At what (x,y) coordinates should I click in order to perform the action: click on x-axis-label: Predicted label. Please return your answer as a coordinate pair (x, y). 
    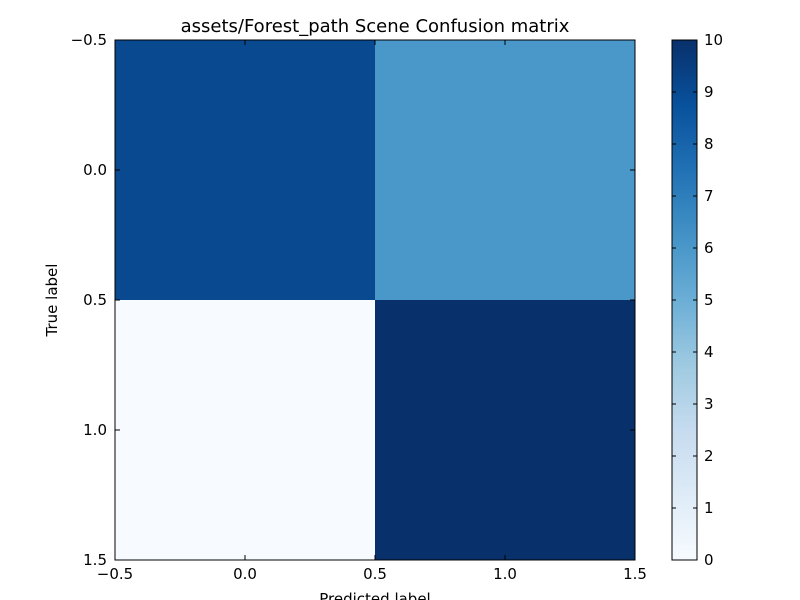
    Looking at the image, I should click on (374, 595).